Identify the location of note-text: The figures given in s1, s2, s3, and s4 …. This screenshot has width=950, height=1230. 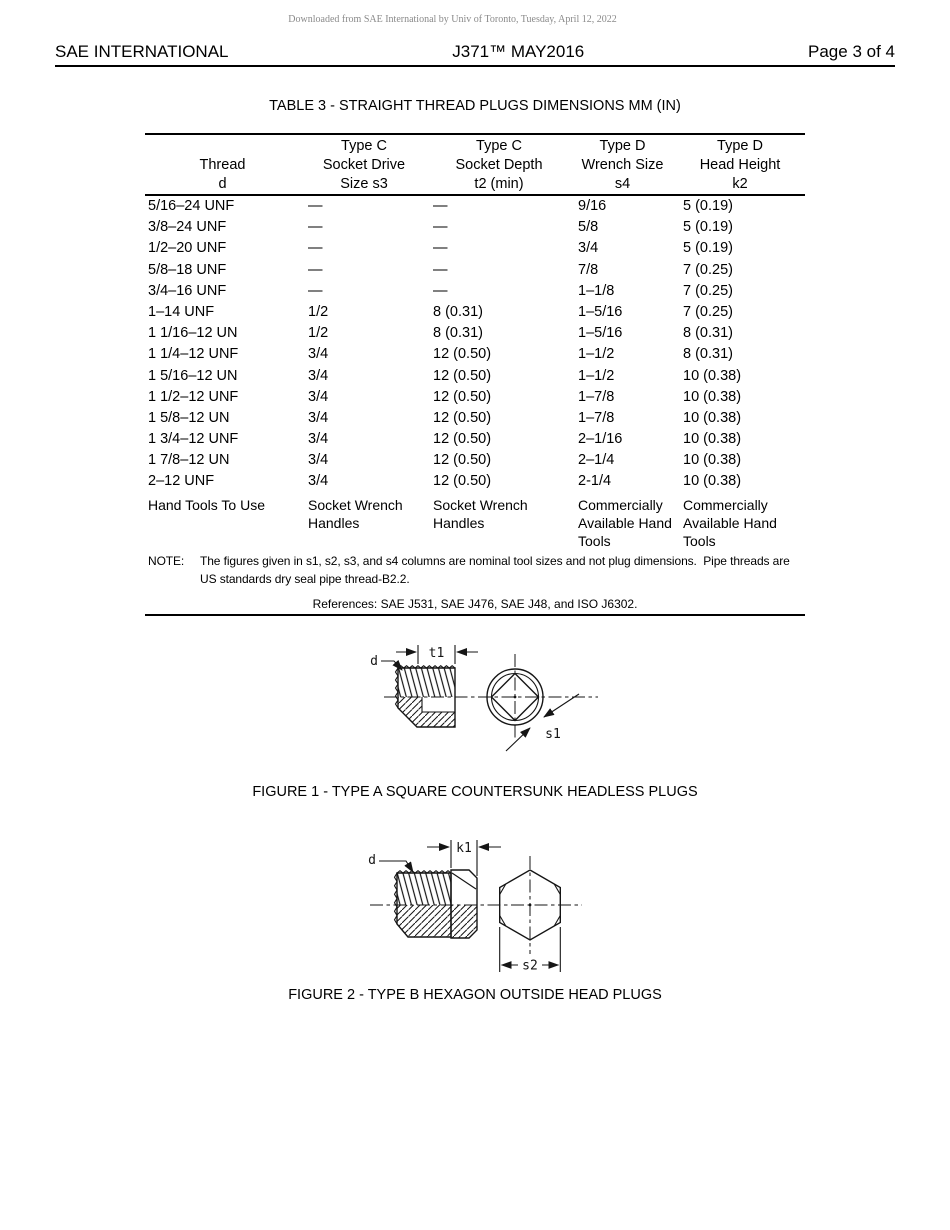
(495, 569).